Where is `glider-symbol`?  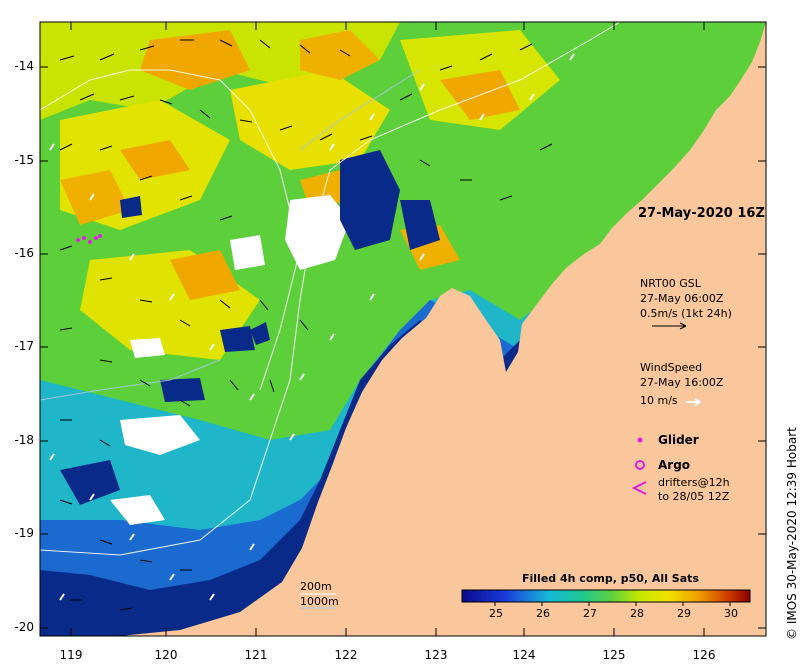 glider-symbol is located at coordinates (640, 440).